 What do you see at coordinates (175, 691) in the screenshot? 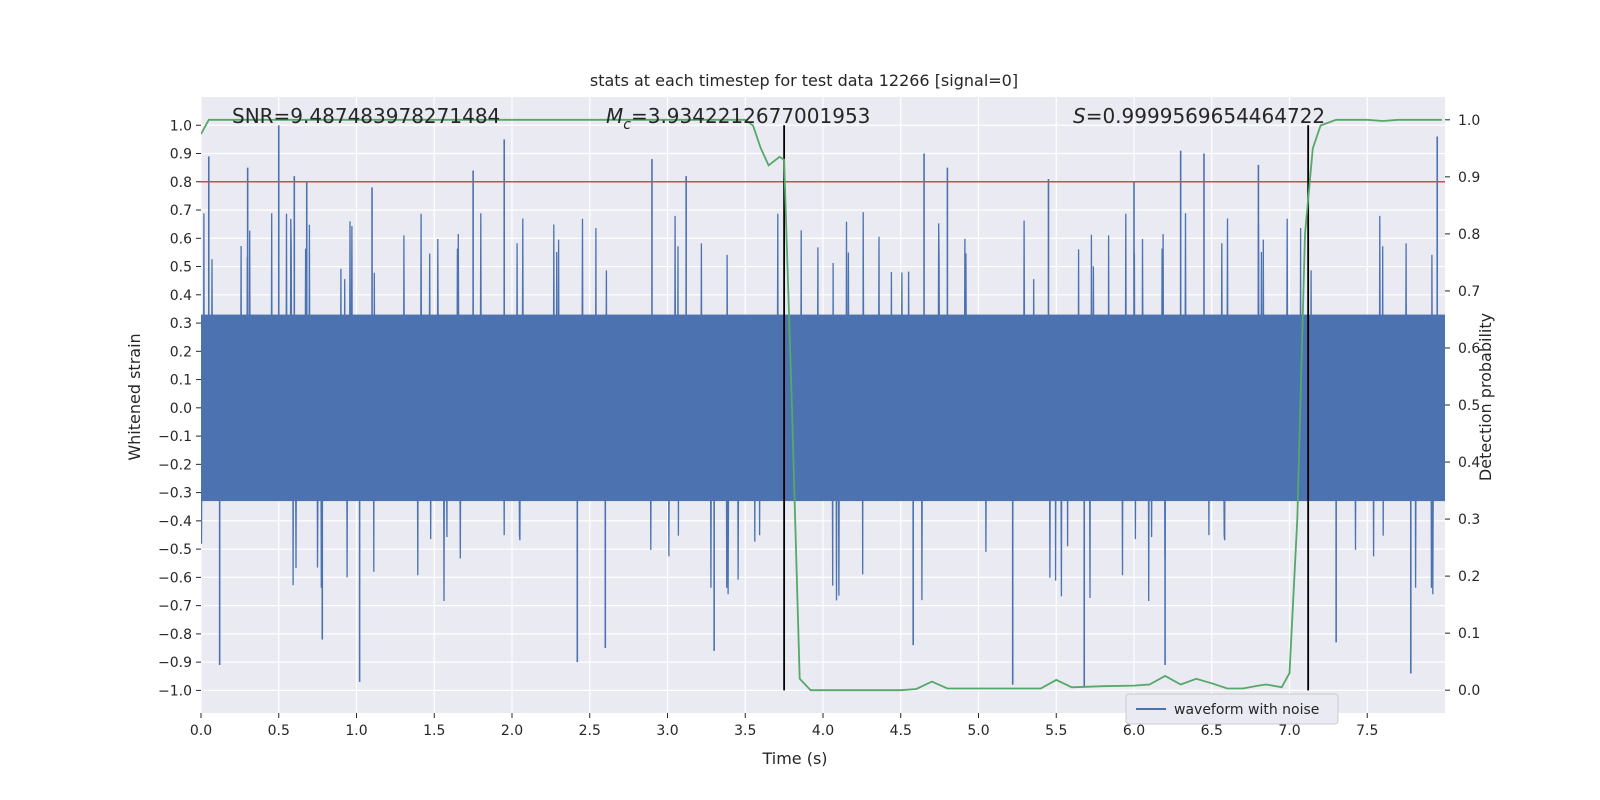
I see `left-y-tick-label: −1.0` at bounding box center [175, 691].